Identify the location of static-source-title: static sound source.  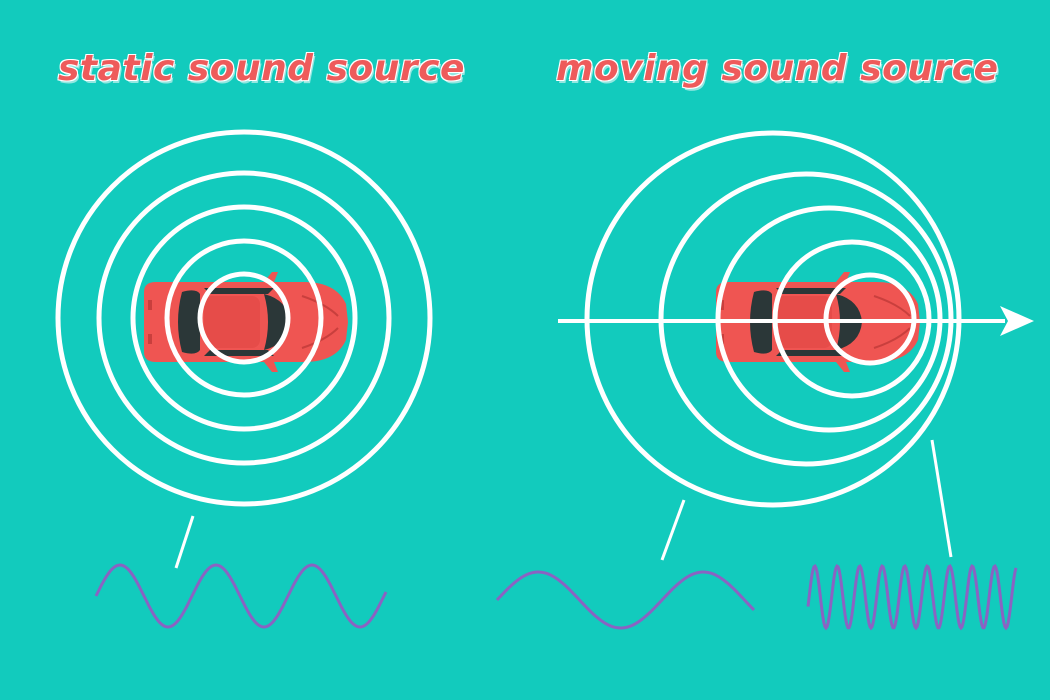
(261, 68).